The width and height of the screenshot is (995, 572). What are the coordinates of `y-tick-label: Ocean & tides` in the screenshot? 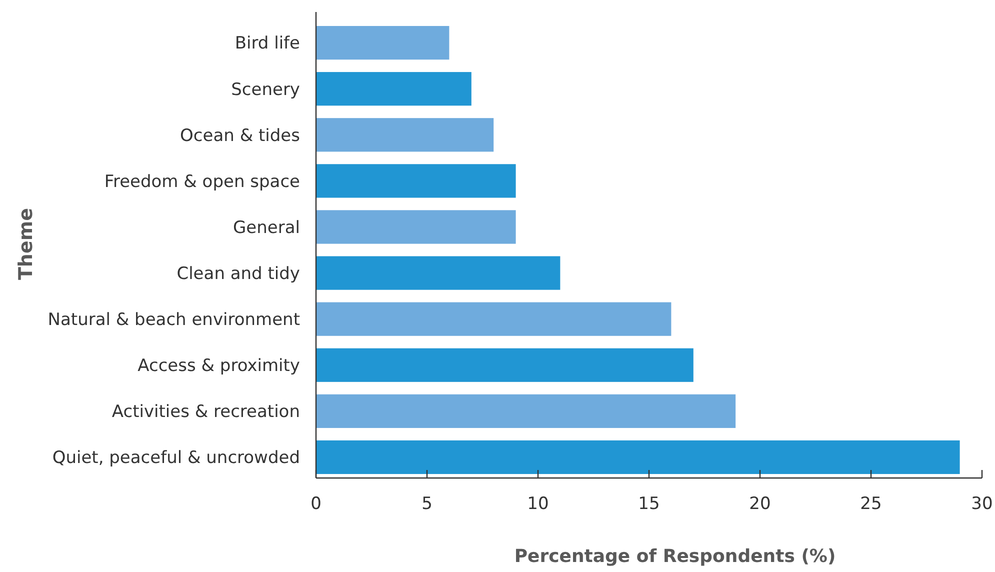 It's located at (240, 136).